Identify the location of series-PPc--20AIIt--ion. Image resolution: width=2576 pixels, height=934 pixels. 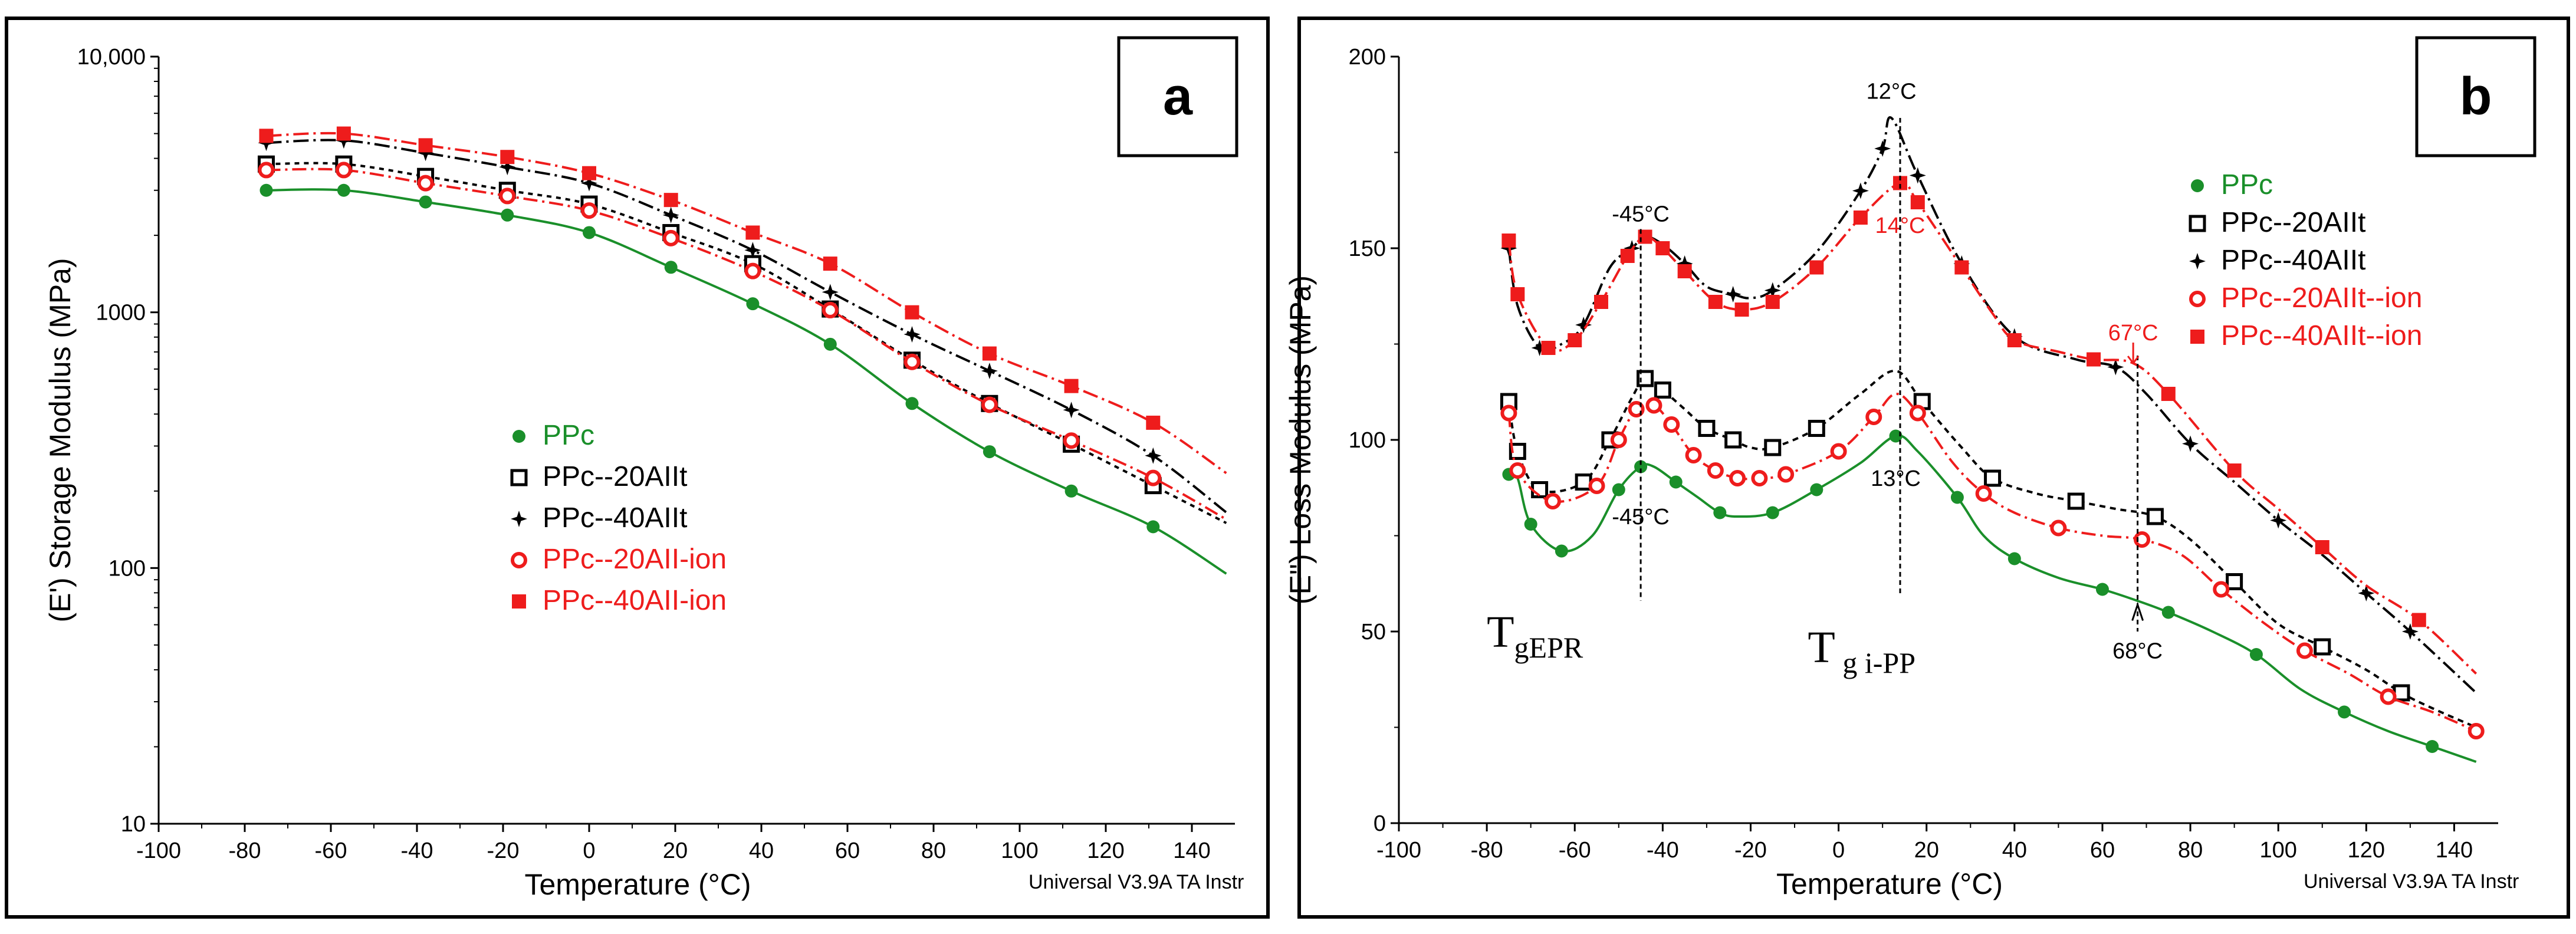
(1992, 566).